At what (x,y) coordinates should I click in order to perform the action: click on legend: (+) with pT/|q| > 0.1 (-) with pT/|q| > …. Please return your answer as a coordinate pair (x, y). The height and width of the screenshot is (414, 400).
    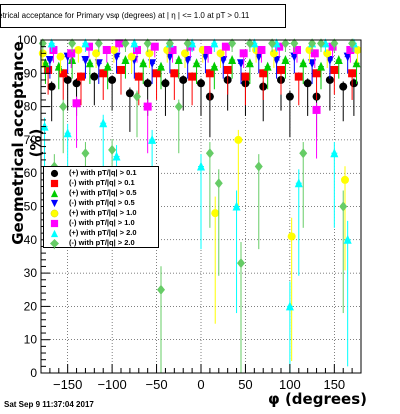
    Looking at the image, I should click on (101, 207).